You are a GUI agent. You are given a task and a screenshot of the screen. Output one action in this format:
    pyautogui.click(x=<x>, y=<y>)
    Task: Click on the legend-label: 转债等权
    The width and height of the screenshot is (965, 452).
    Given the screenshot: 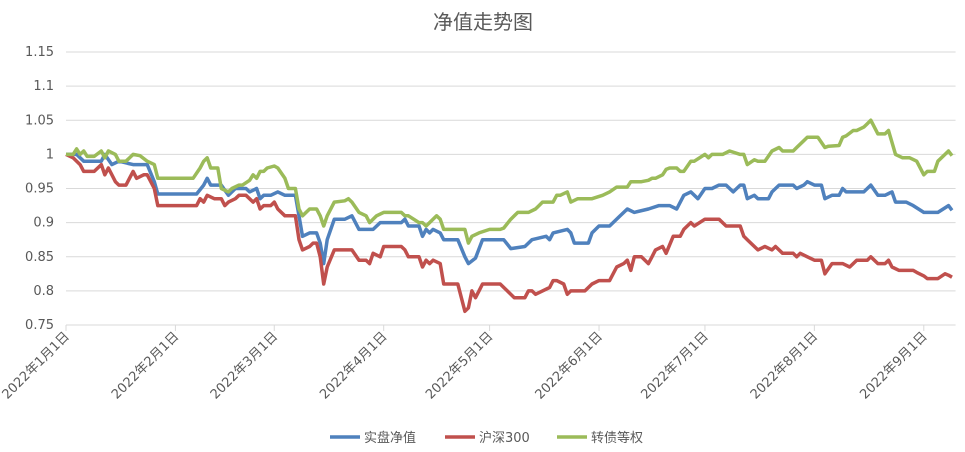 What is the action you would take?
    pyautogui.click(x=617, y=438)
    